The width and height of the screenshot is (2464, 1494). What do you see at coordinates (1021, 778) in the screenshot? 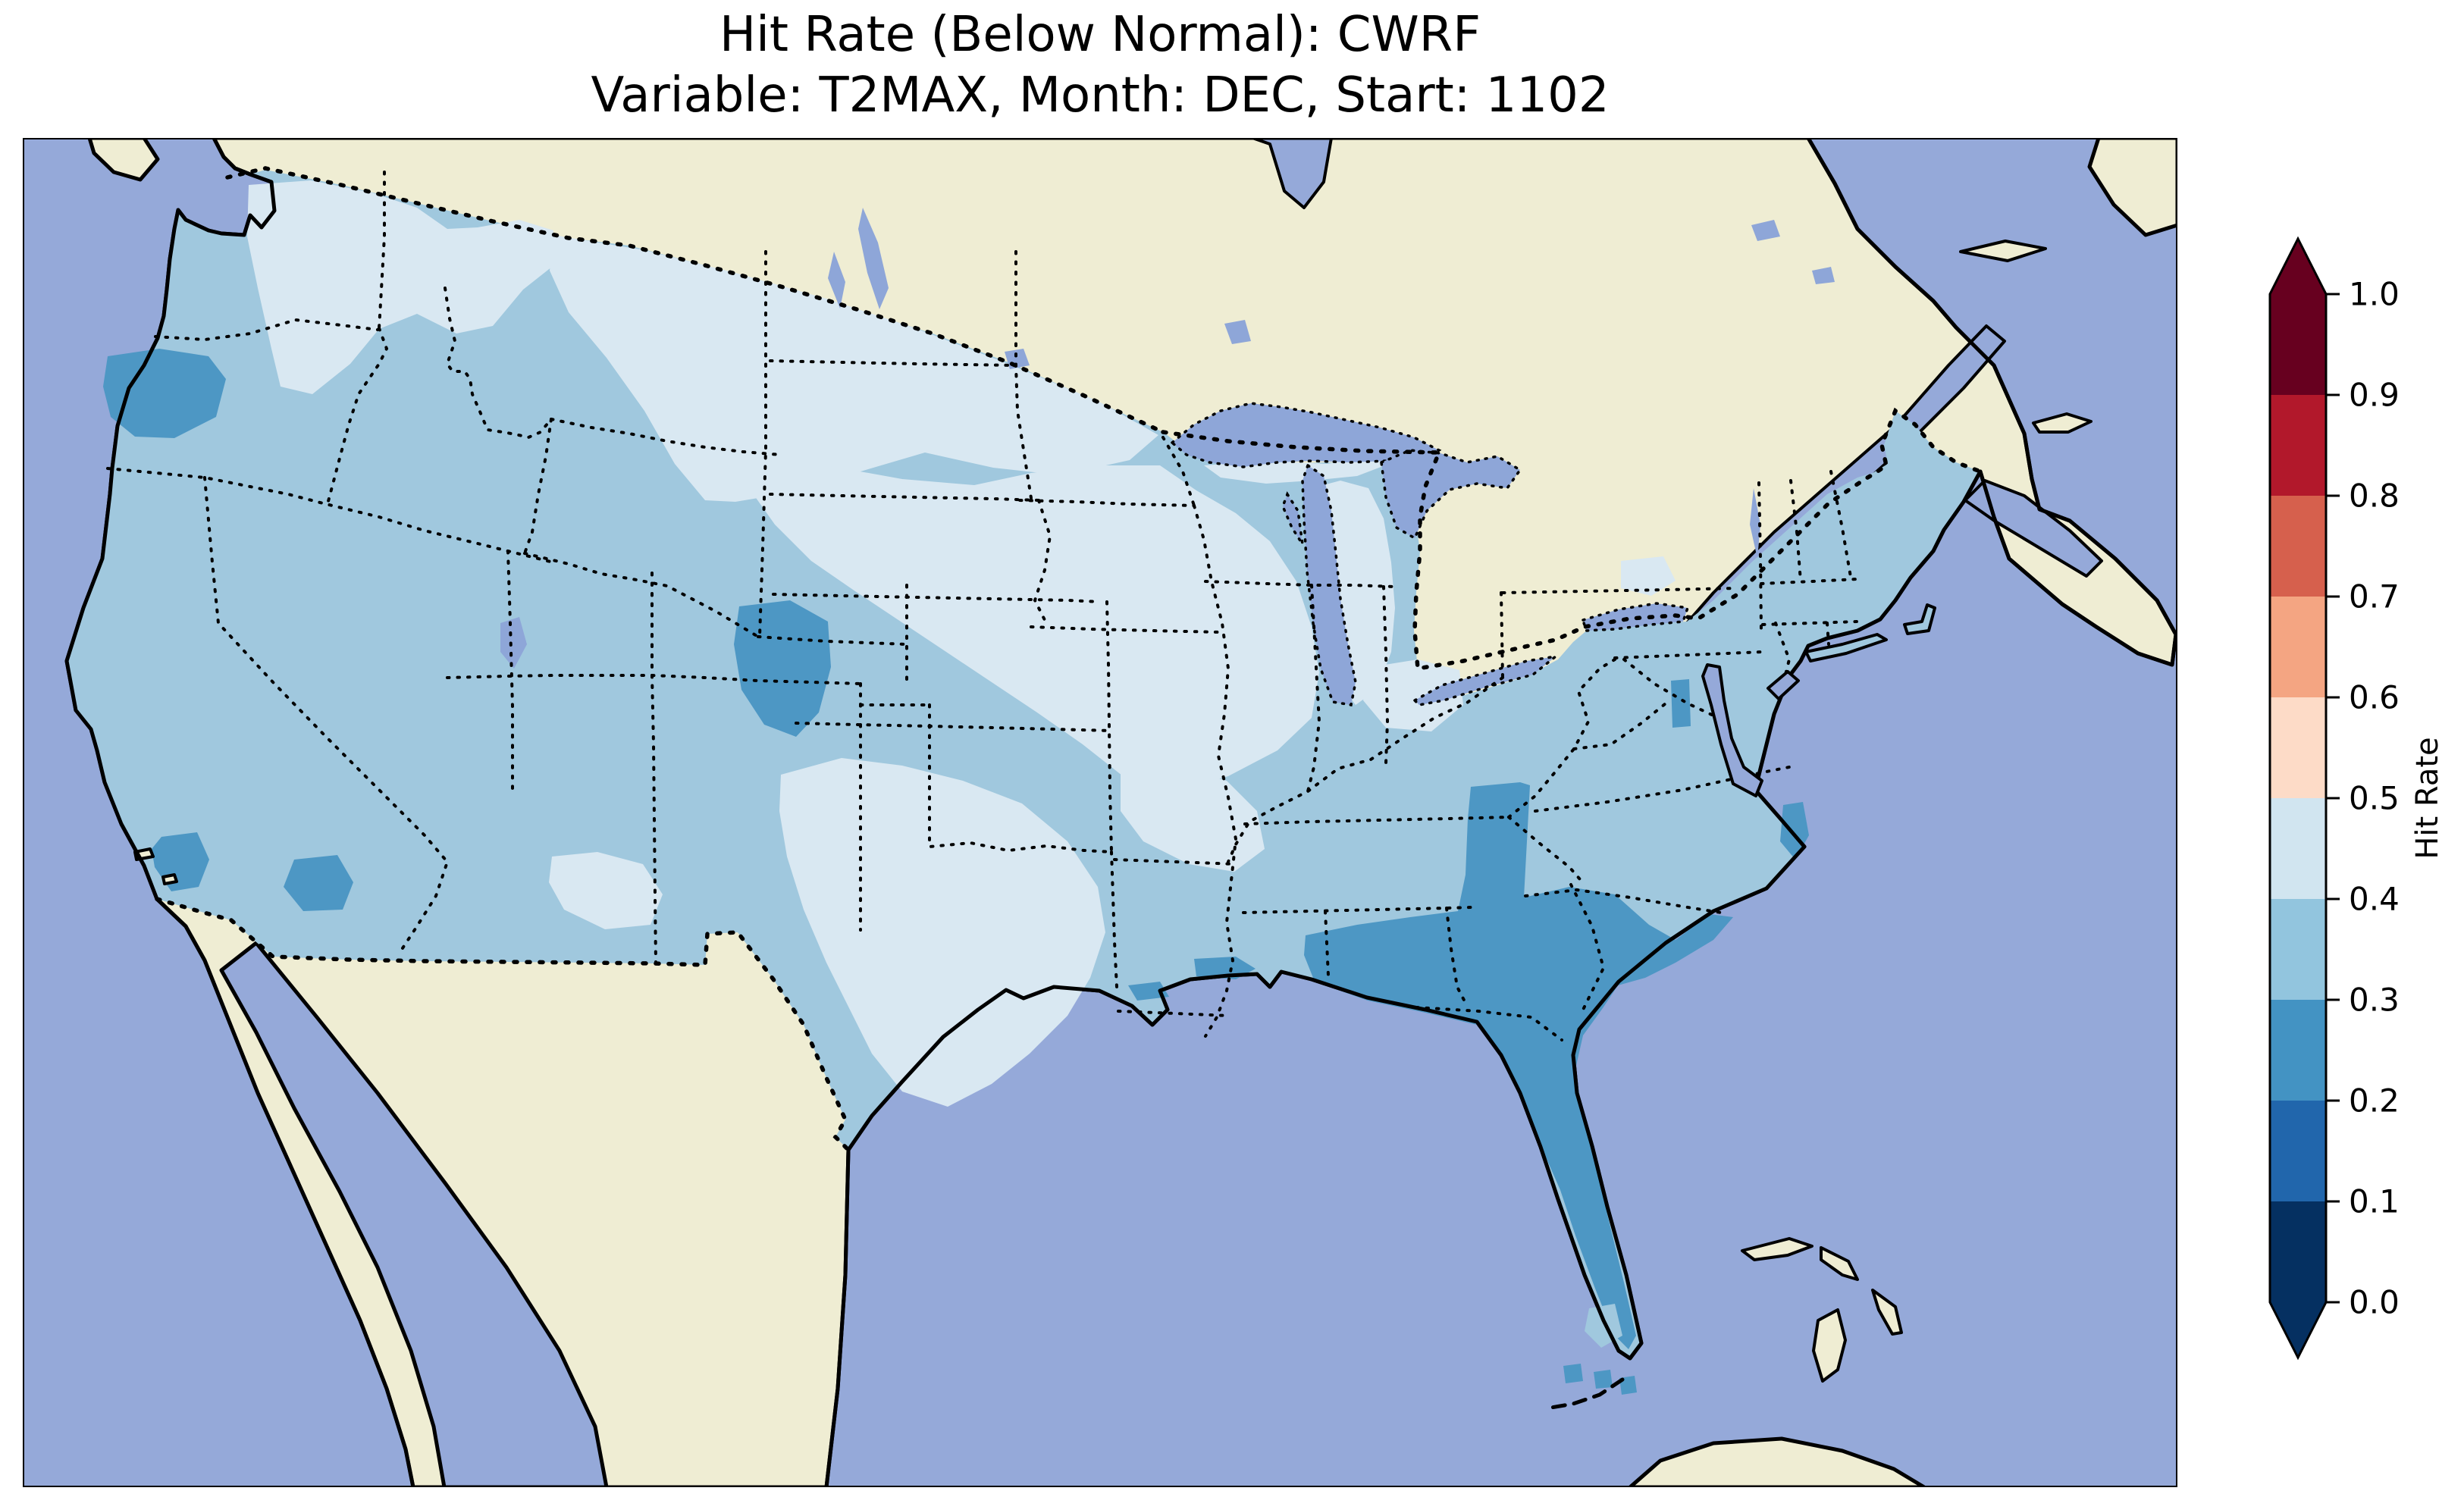
I see `border-ok-tx-red-river` at bounding box center [1021, 778].